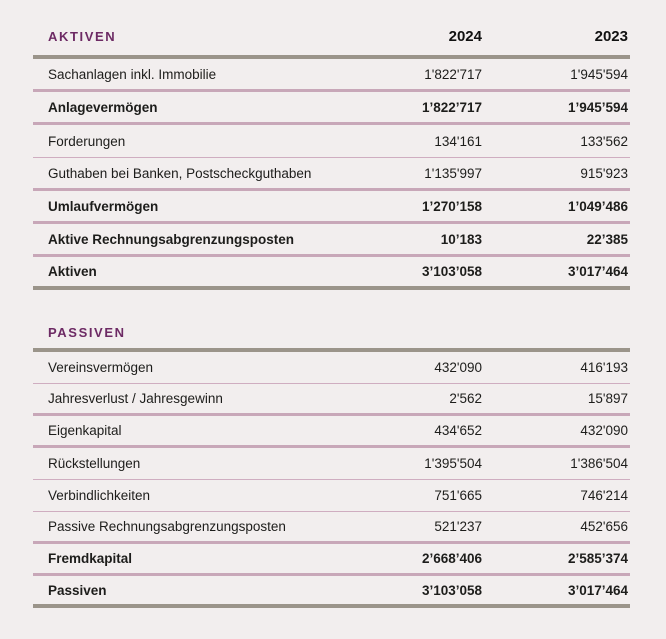 The width and height of the screenshot is (666, 639). Describe the element at coordinates (331, 38) in the screenshot. I see `aktiven-header-row: AKTIVEN 2024 2023` at that location.